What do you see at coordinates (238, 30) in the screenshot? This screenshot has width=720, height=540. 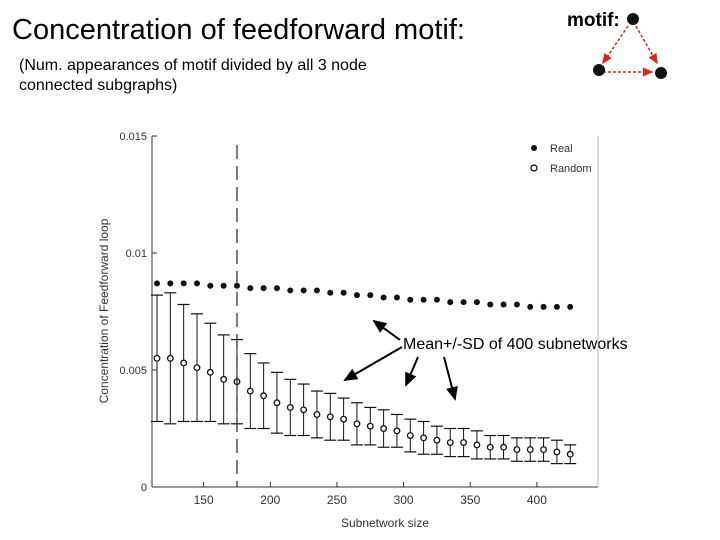 I see `page-title: Concentration of feedforward motif:` at bounding box center [238, 30].